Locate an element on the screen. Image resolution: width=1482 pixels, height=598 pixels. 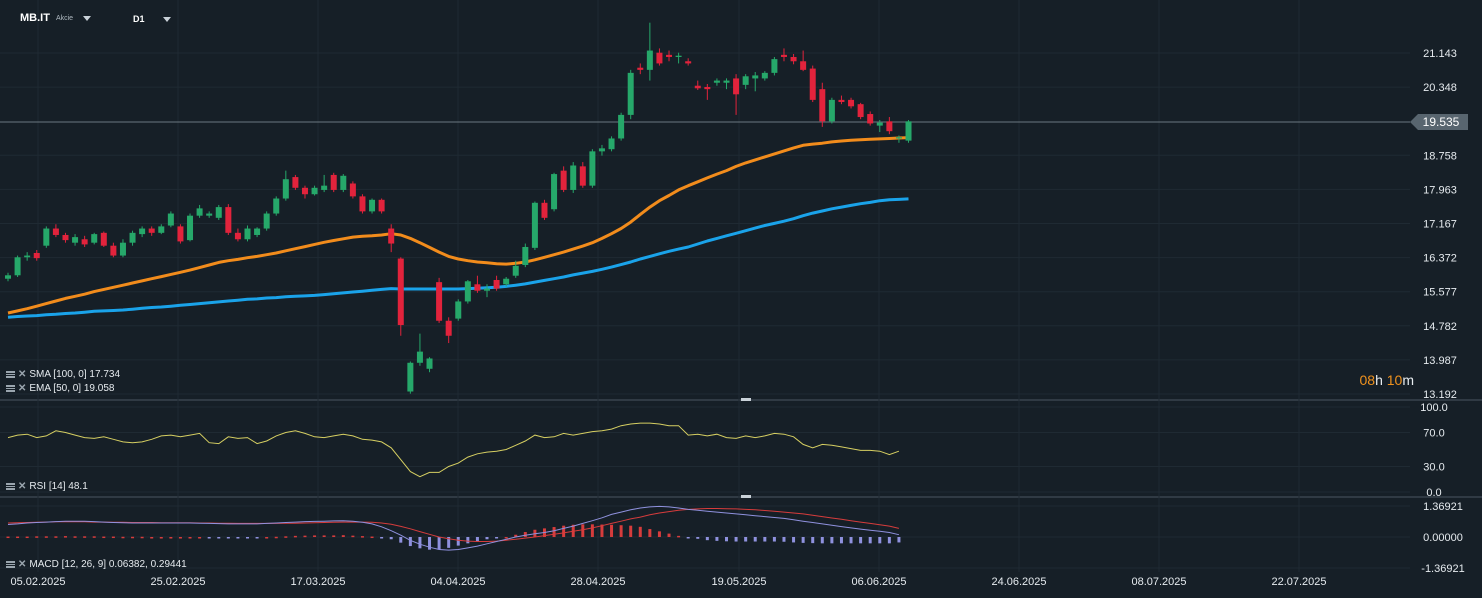
macd-pane is located at coordinates (453, 528).